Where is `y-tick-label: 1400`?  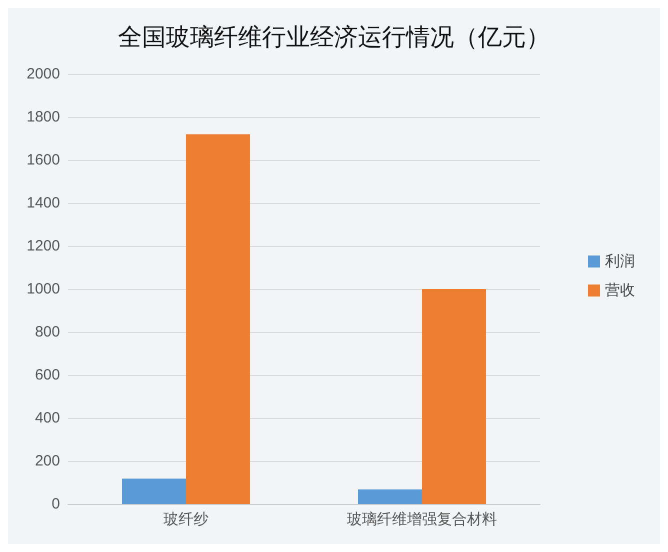
y-tick-label: 1400 is located at coordinates (43, 203).